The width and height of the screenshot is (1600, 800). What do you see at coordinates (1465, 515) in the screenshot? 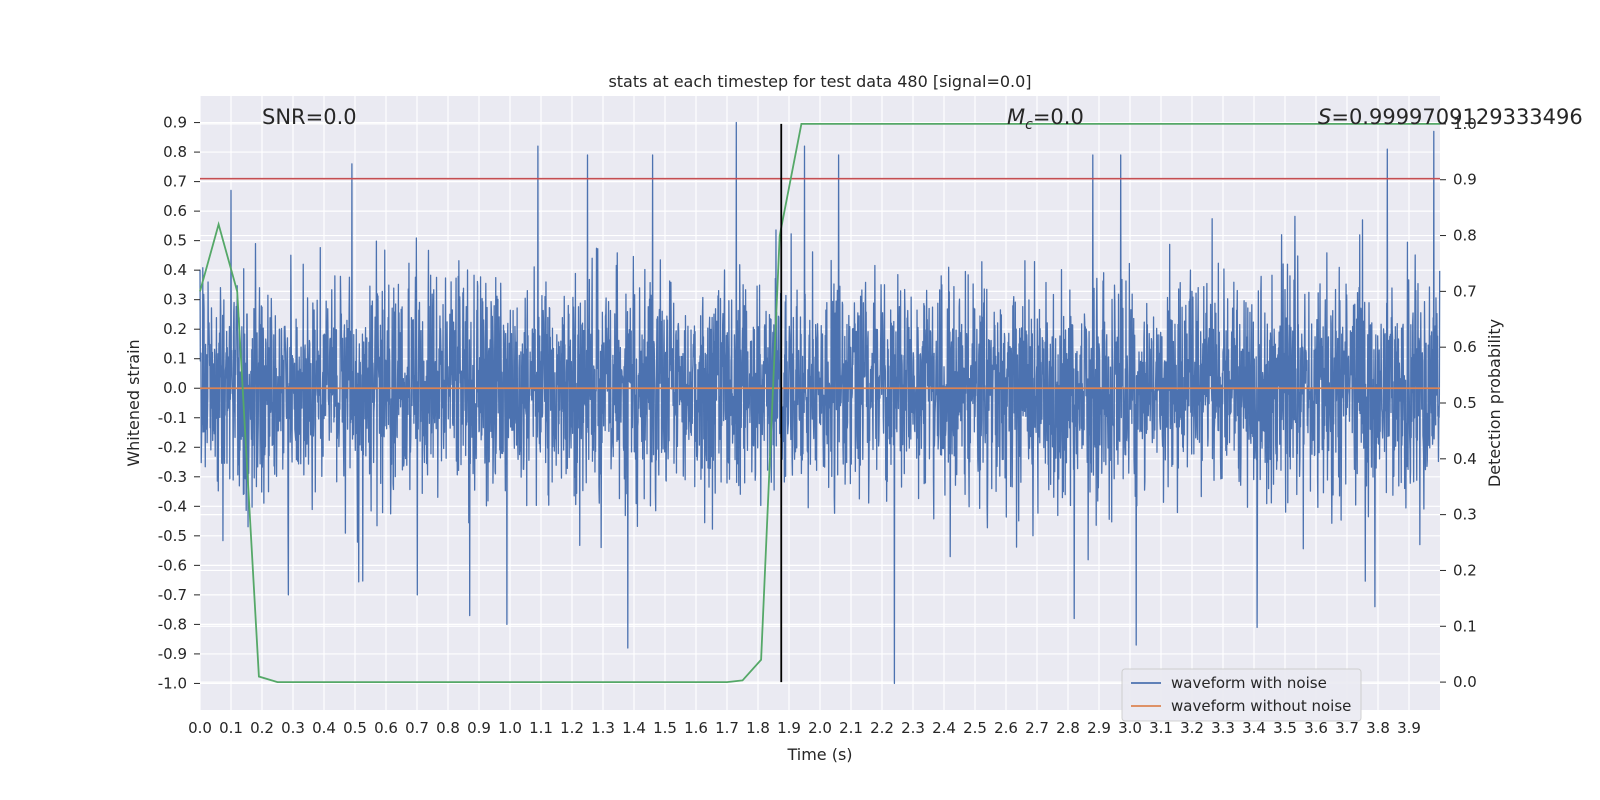
I see `y2-tick-label: 0.3` at bounding box center [1465, 515].